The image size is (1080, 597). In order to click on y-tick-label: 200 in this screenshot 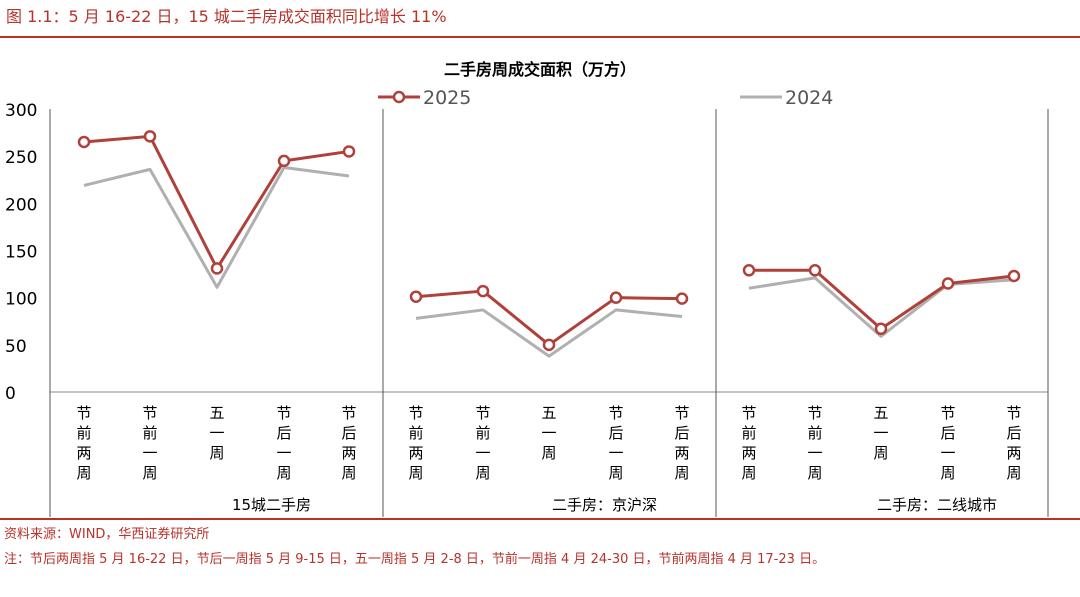, I will do `click(21, 205)`.